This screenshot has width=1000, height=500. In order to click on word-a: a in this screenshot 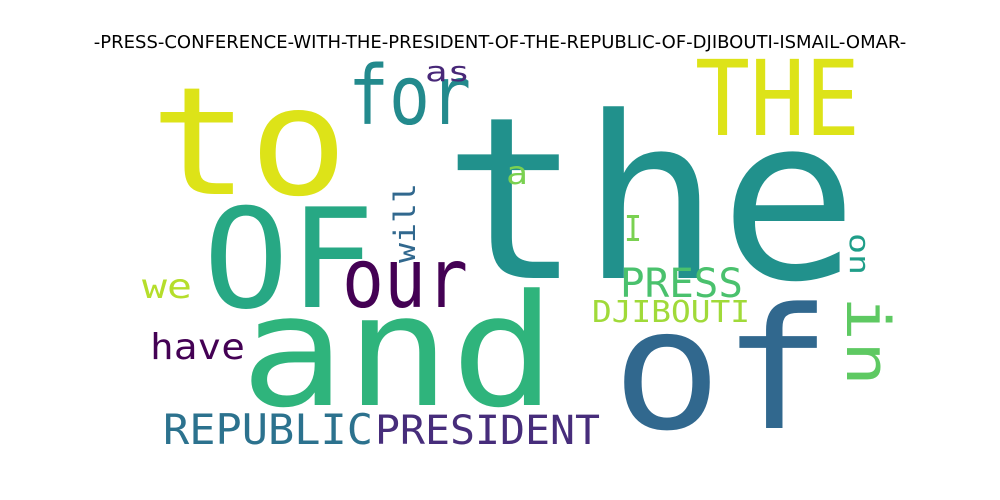, I will do `click(517, 173)`.